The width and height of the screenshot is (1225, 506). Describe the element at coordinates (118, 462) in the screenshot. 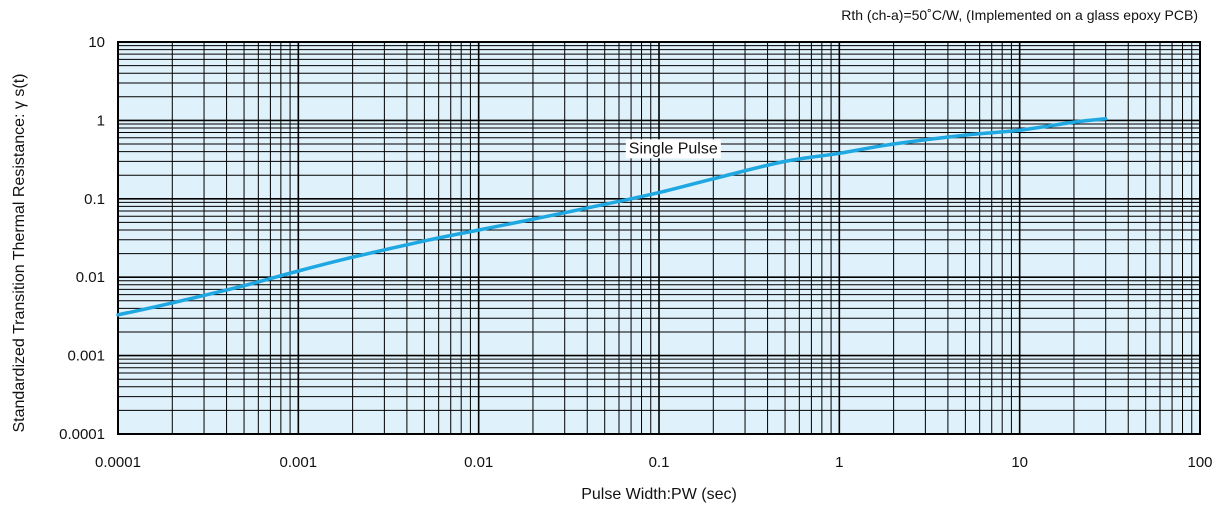

I see `x-tick-label: 0.0001` at that location.